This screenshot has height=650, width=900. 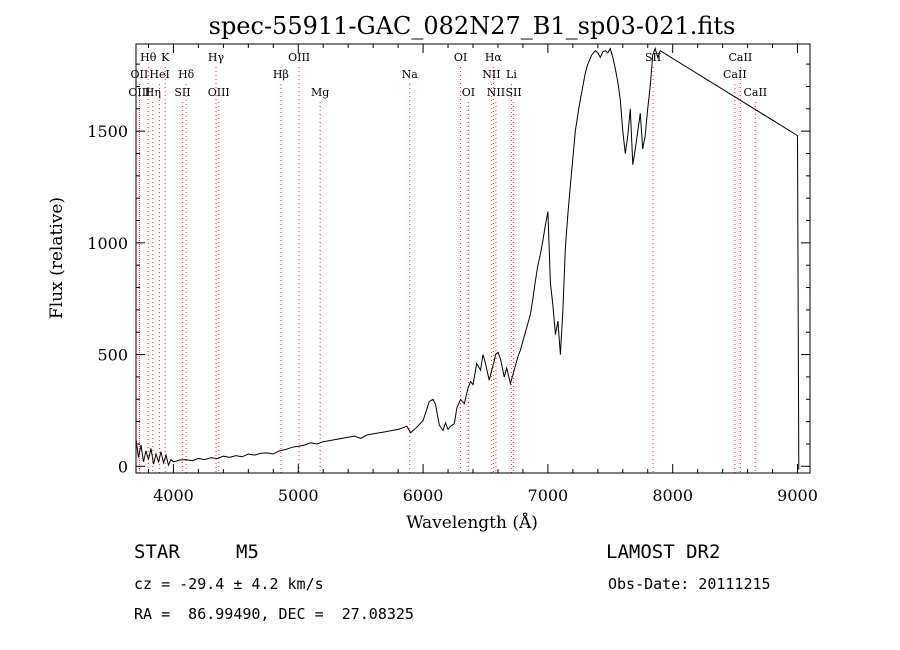 I want to click on line-label-2: OIII, so click(x=139, y=92).